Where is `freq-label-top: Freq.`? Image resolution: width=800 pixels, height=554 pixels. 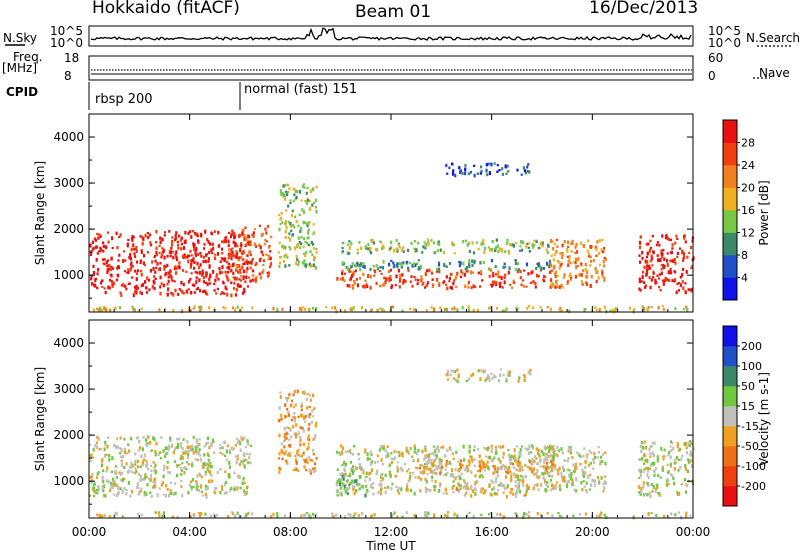
freq-label-top: Freq. is located at coordinates (28, 57).